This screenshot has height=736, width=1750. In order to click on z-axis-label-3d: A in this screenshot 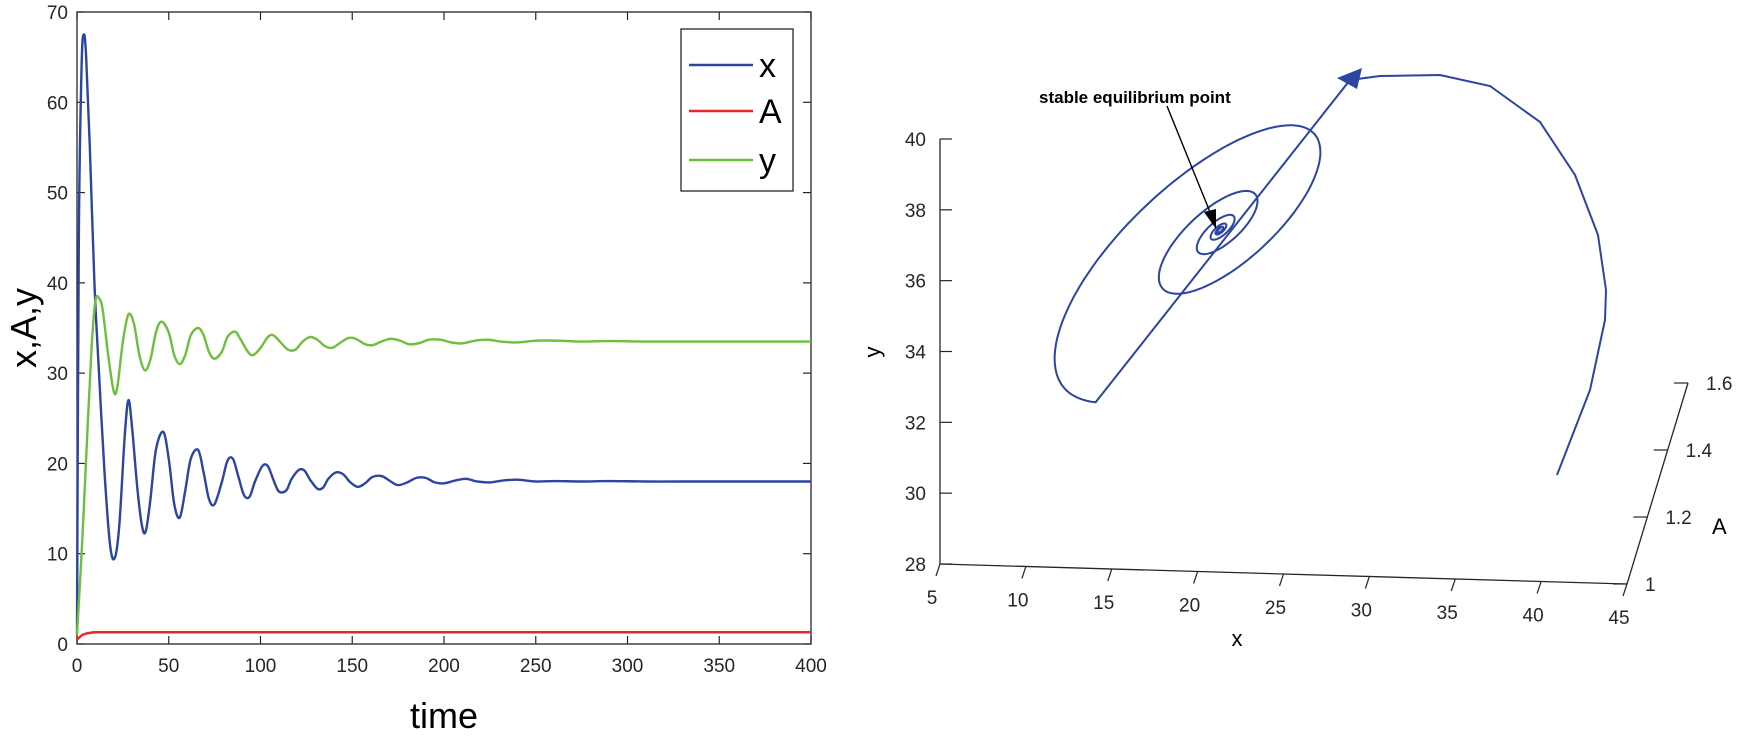, I will do `click(1719, 526)`.